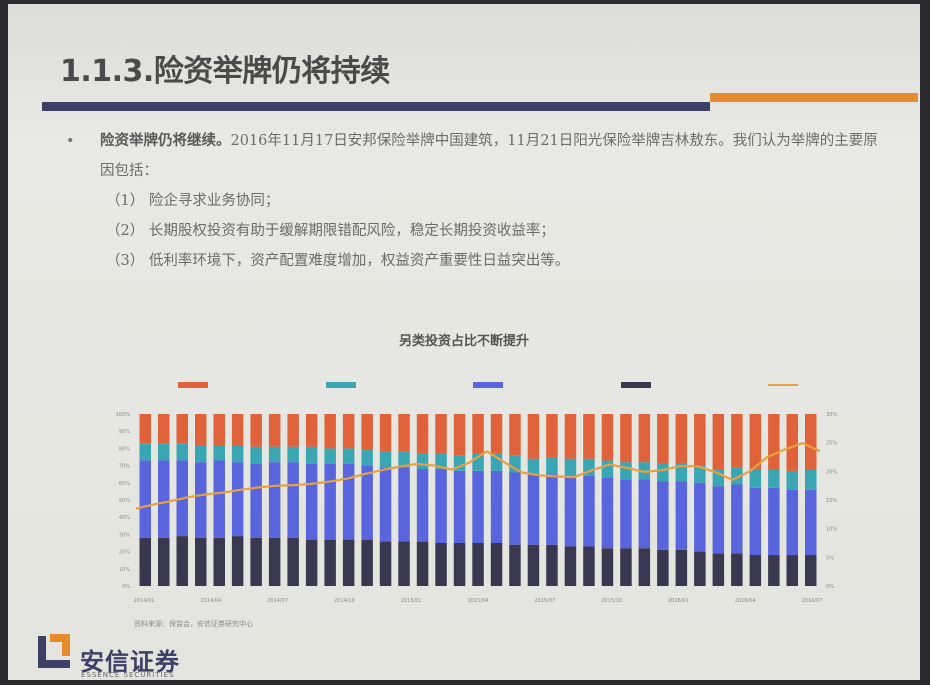 The width and height of the screenshot is (930, 685). What do you see at coordinates (831, 501) in the screenshot?
I see `y-tick-label-right: 15%` at bounding box center [831, 501].